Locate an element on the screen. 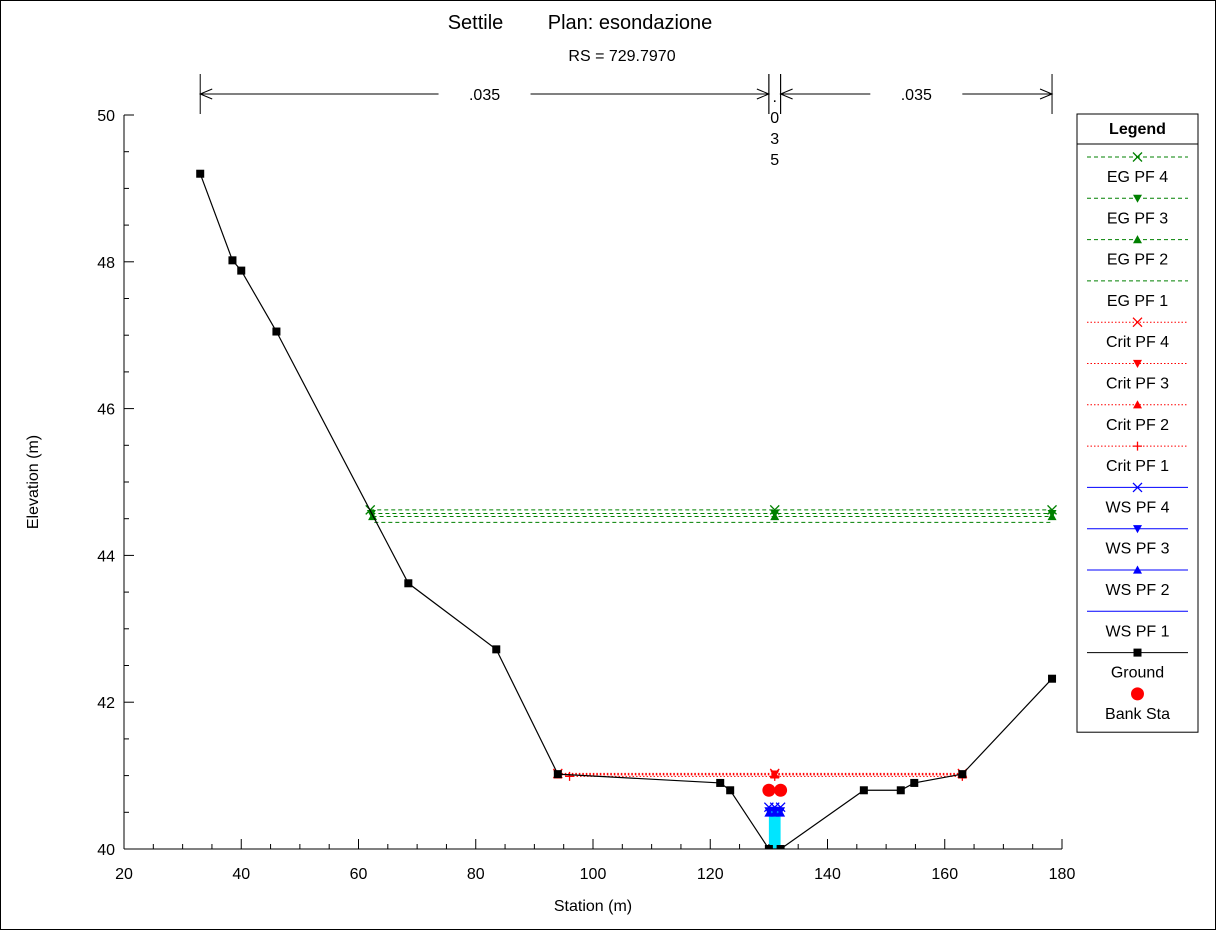 The height and width of the screenshot is (935, 1216). legend-box is located at coordinates (1137, 423).